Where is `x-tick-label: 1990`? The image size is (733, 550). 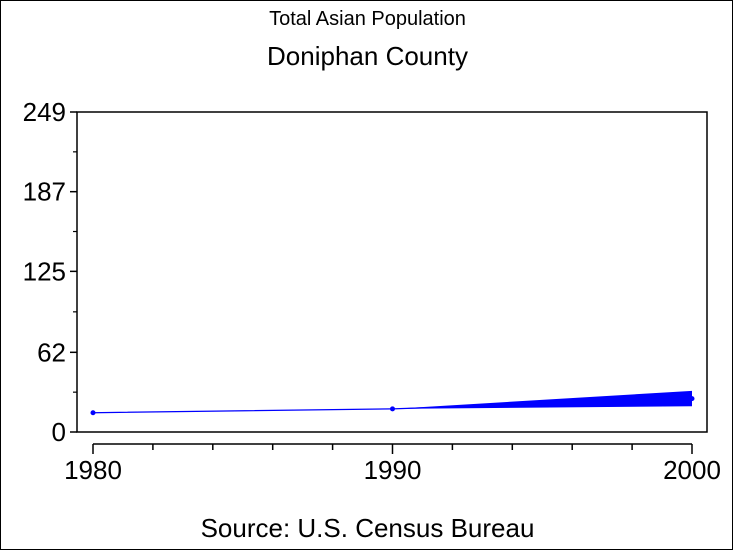
x-tick-label: 1990 is located at coordinates (393, 470).